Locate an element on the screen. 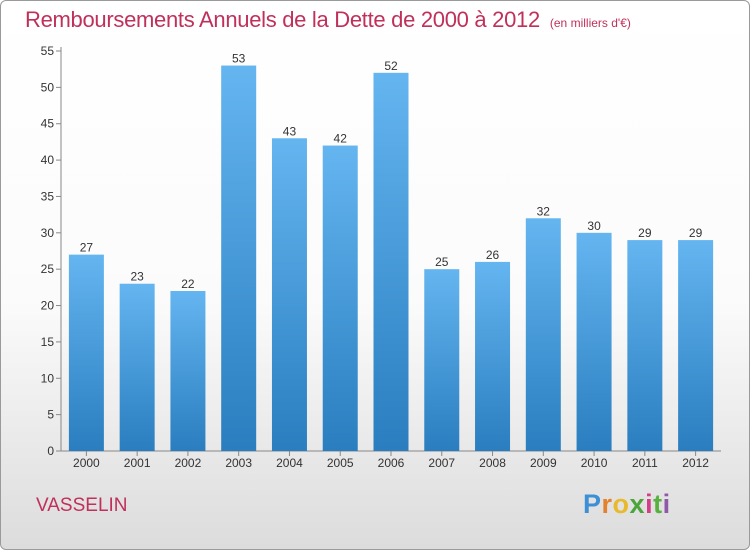  bar-2007 is located at coordinates (442, 360).